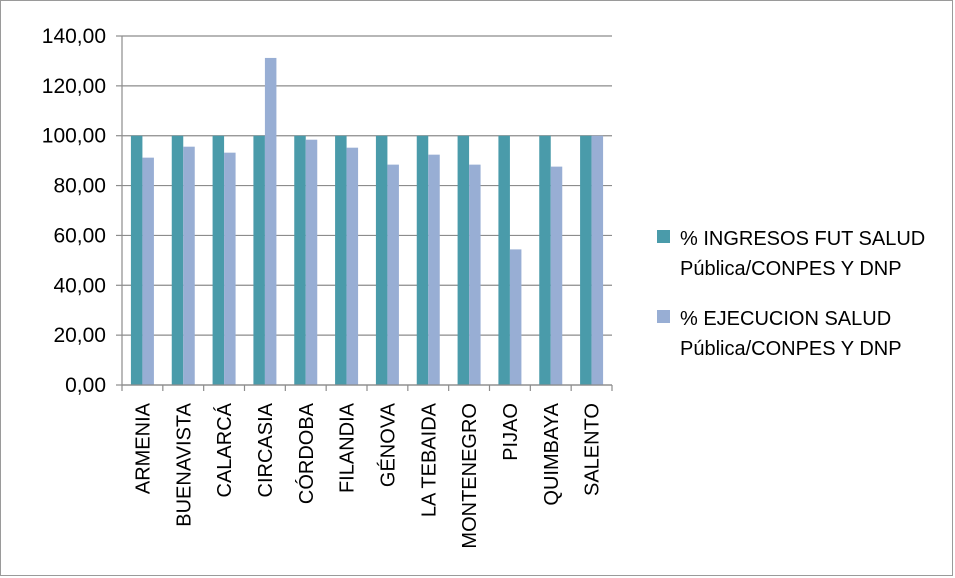 Image resolution: width=955 pixels, height=578 pixels. Describe the element at coordinates (429, 459) in the screenshot. I see `x-category-label: LA TEBAIDA` at that location.